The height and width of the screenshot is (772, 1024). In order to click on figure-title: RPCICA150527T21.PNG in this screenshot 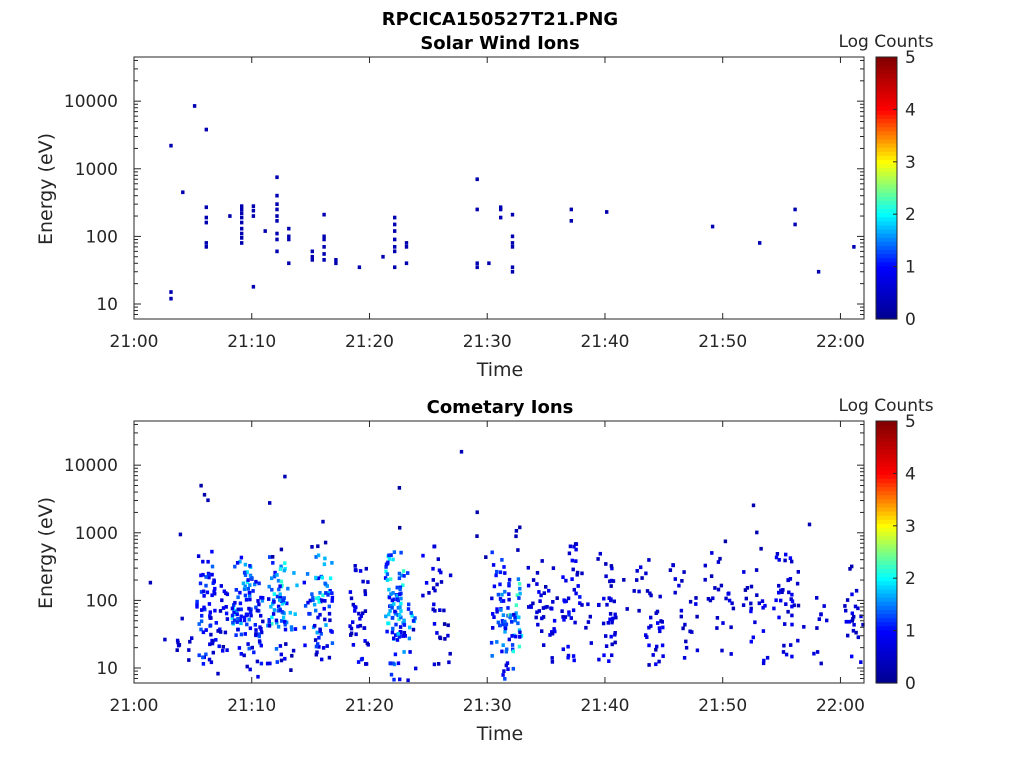, I will do `click(500, 19)`.